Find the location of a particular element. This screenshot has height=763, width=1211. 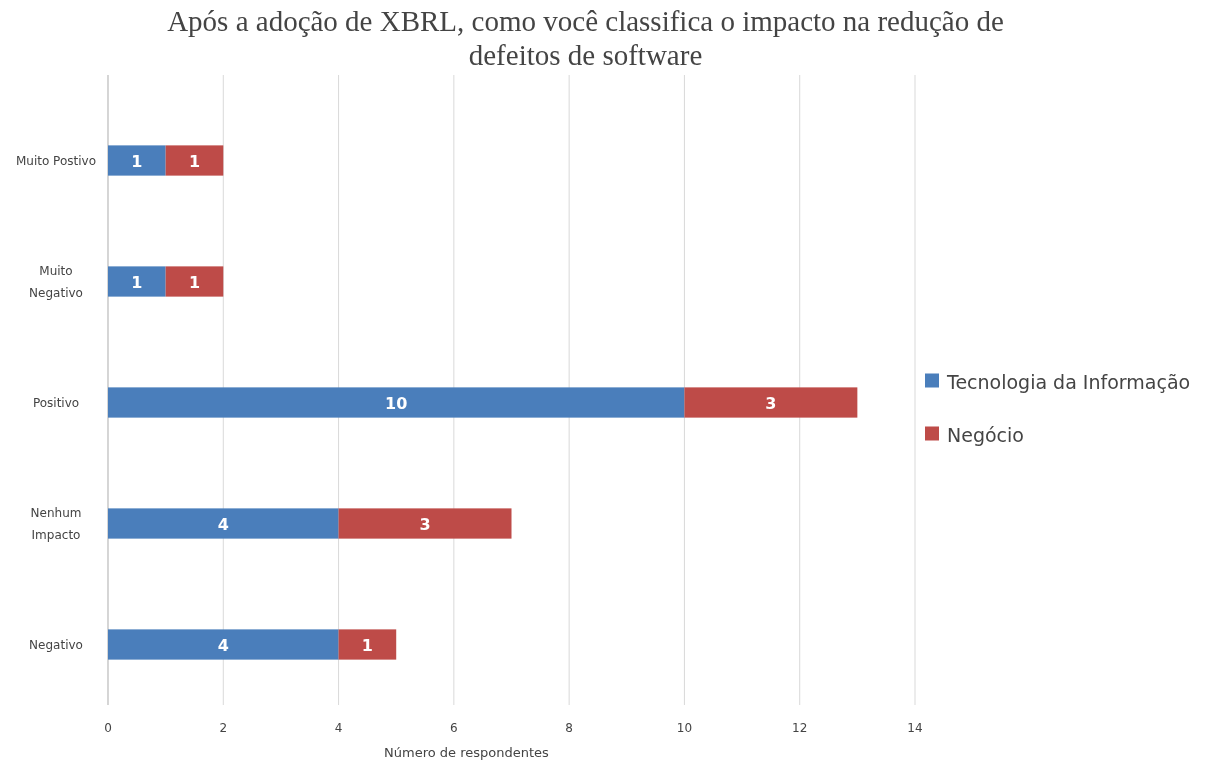

x-tick-label: 10 is located at coordinates (684, 728).